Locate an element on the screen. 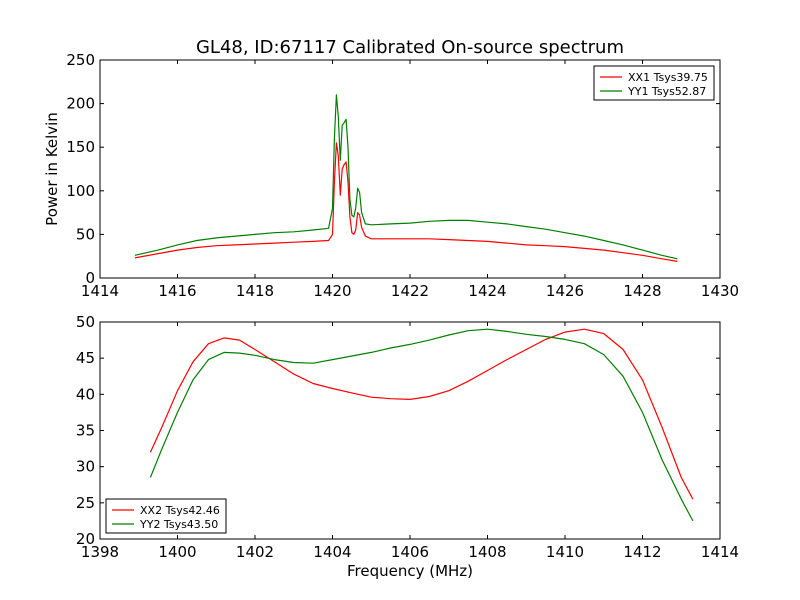 The height and width of the screenshot is (600, 800). legend-entry: YY1 Tsys52.87 is located at coordinates (666, 91).